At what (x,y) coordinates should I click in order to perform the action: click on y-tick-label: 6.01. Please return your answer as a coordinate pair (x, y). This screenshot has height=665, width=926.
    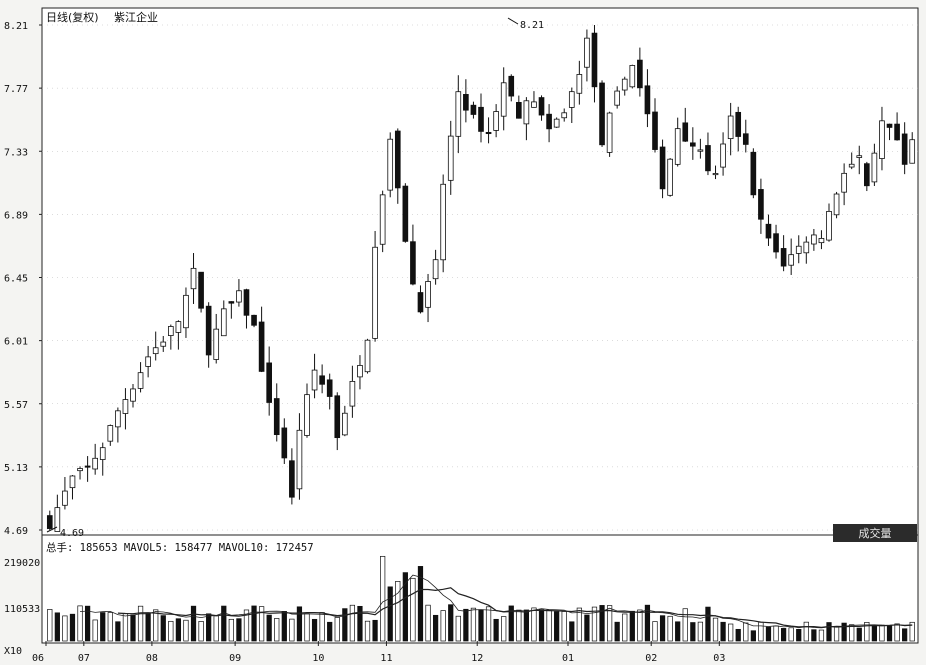
    Looking at the image, I should click on (16, 342).